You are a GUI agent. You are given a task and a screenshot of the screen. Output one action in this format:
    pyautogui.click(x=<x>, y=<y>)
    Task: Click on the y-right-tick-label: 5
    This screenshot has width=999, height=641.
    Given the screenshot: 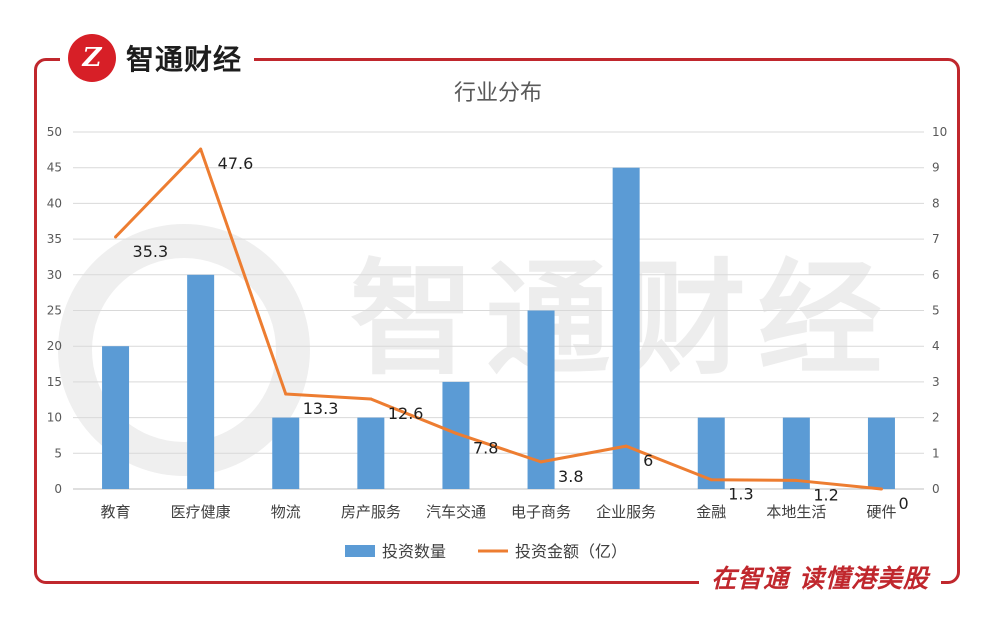 What is the action you would take?
    pyautogui.click(x=936, y=311)
    